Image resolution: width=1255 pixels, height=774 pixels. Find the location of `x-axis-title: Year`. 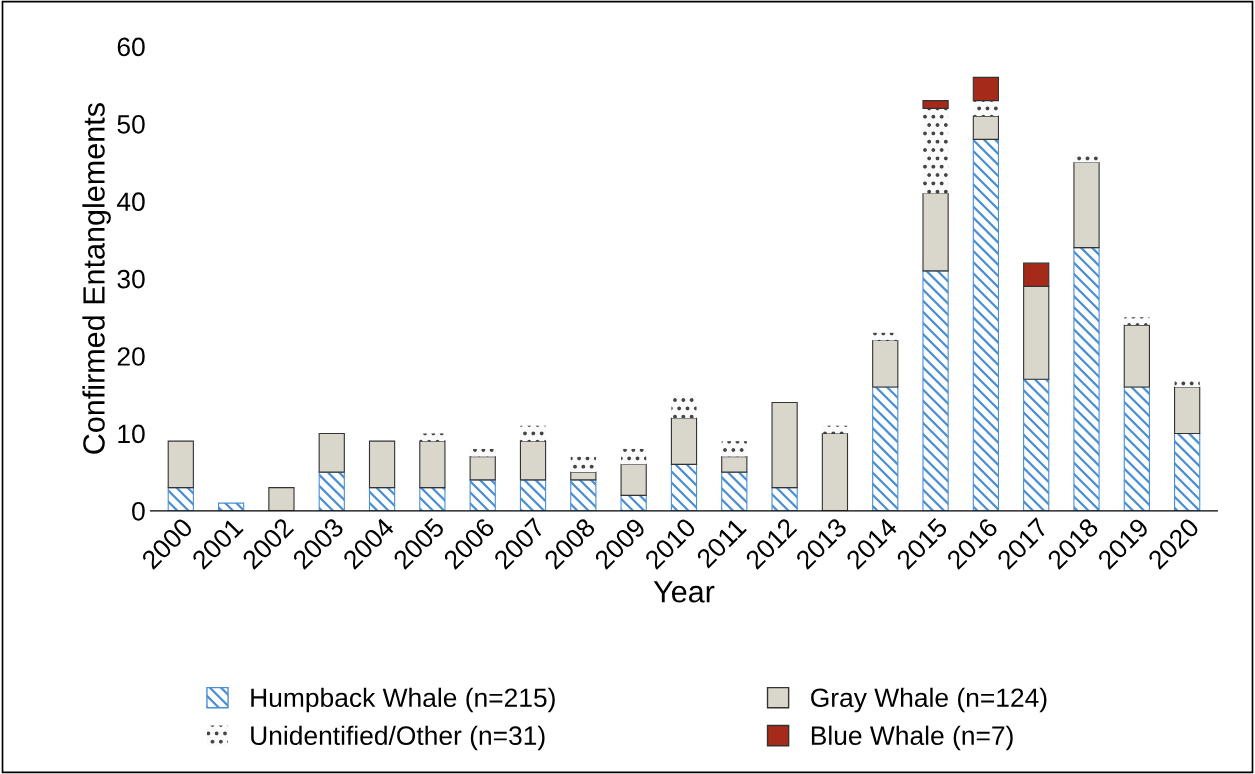

x-axis-title: Year is located at coordinates (684, 592).